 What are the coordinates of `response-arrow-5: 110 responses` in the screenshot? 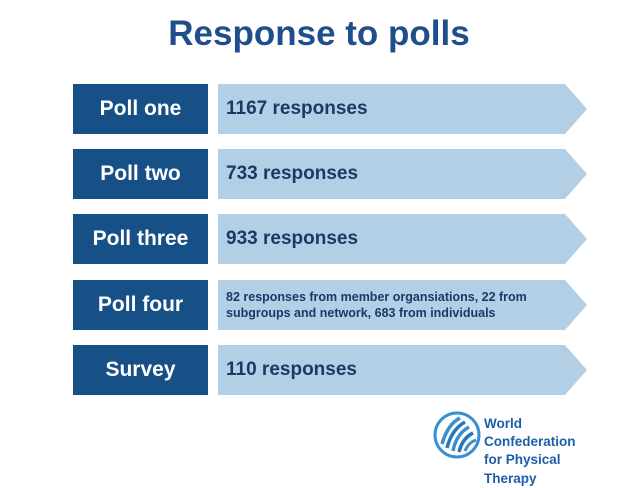 It's located at (402, 370).